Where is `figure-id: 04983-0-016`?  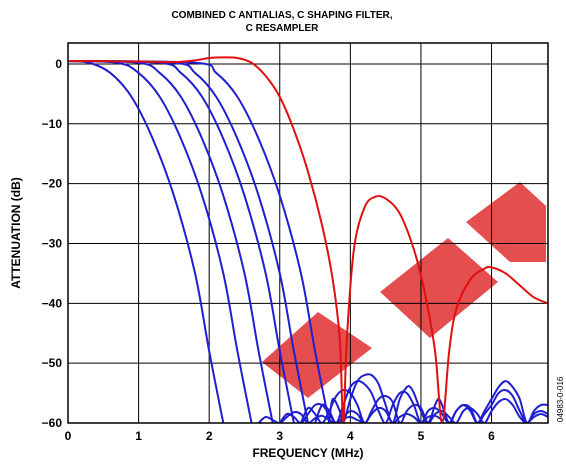
figure-id: 04983-0-016 is located at coordinates (560, 399).